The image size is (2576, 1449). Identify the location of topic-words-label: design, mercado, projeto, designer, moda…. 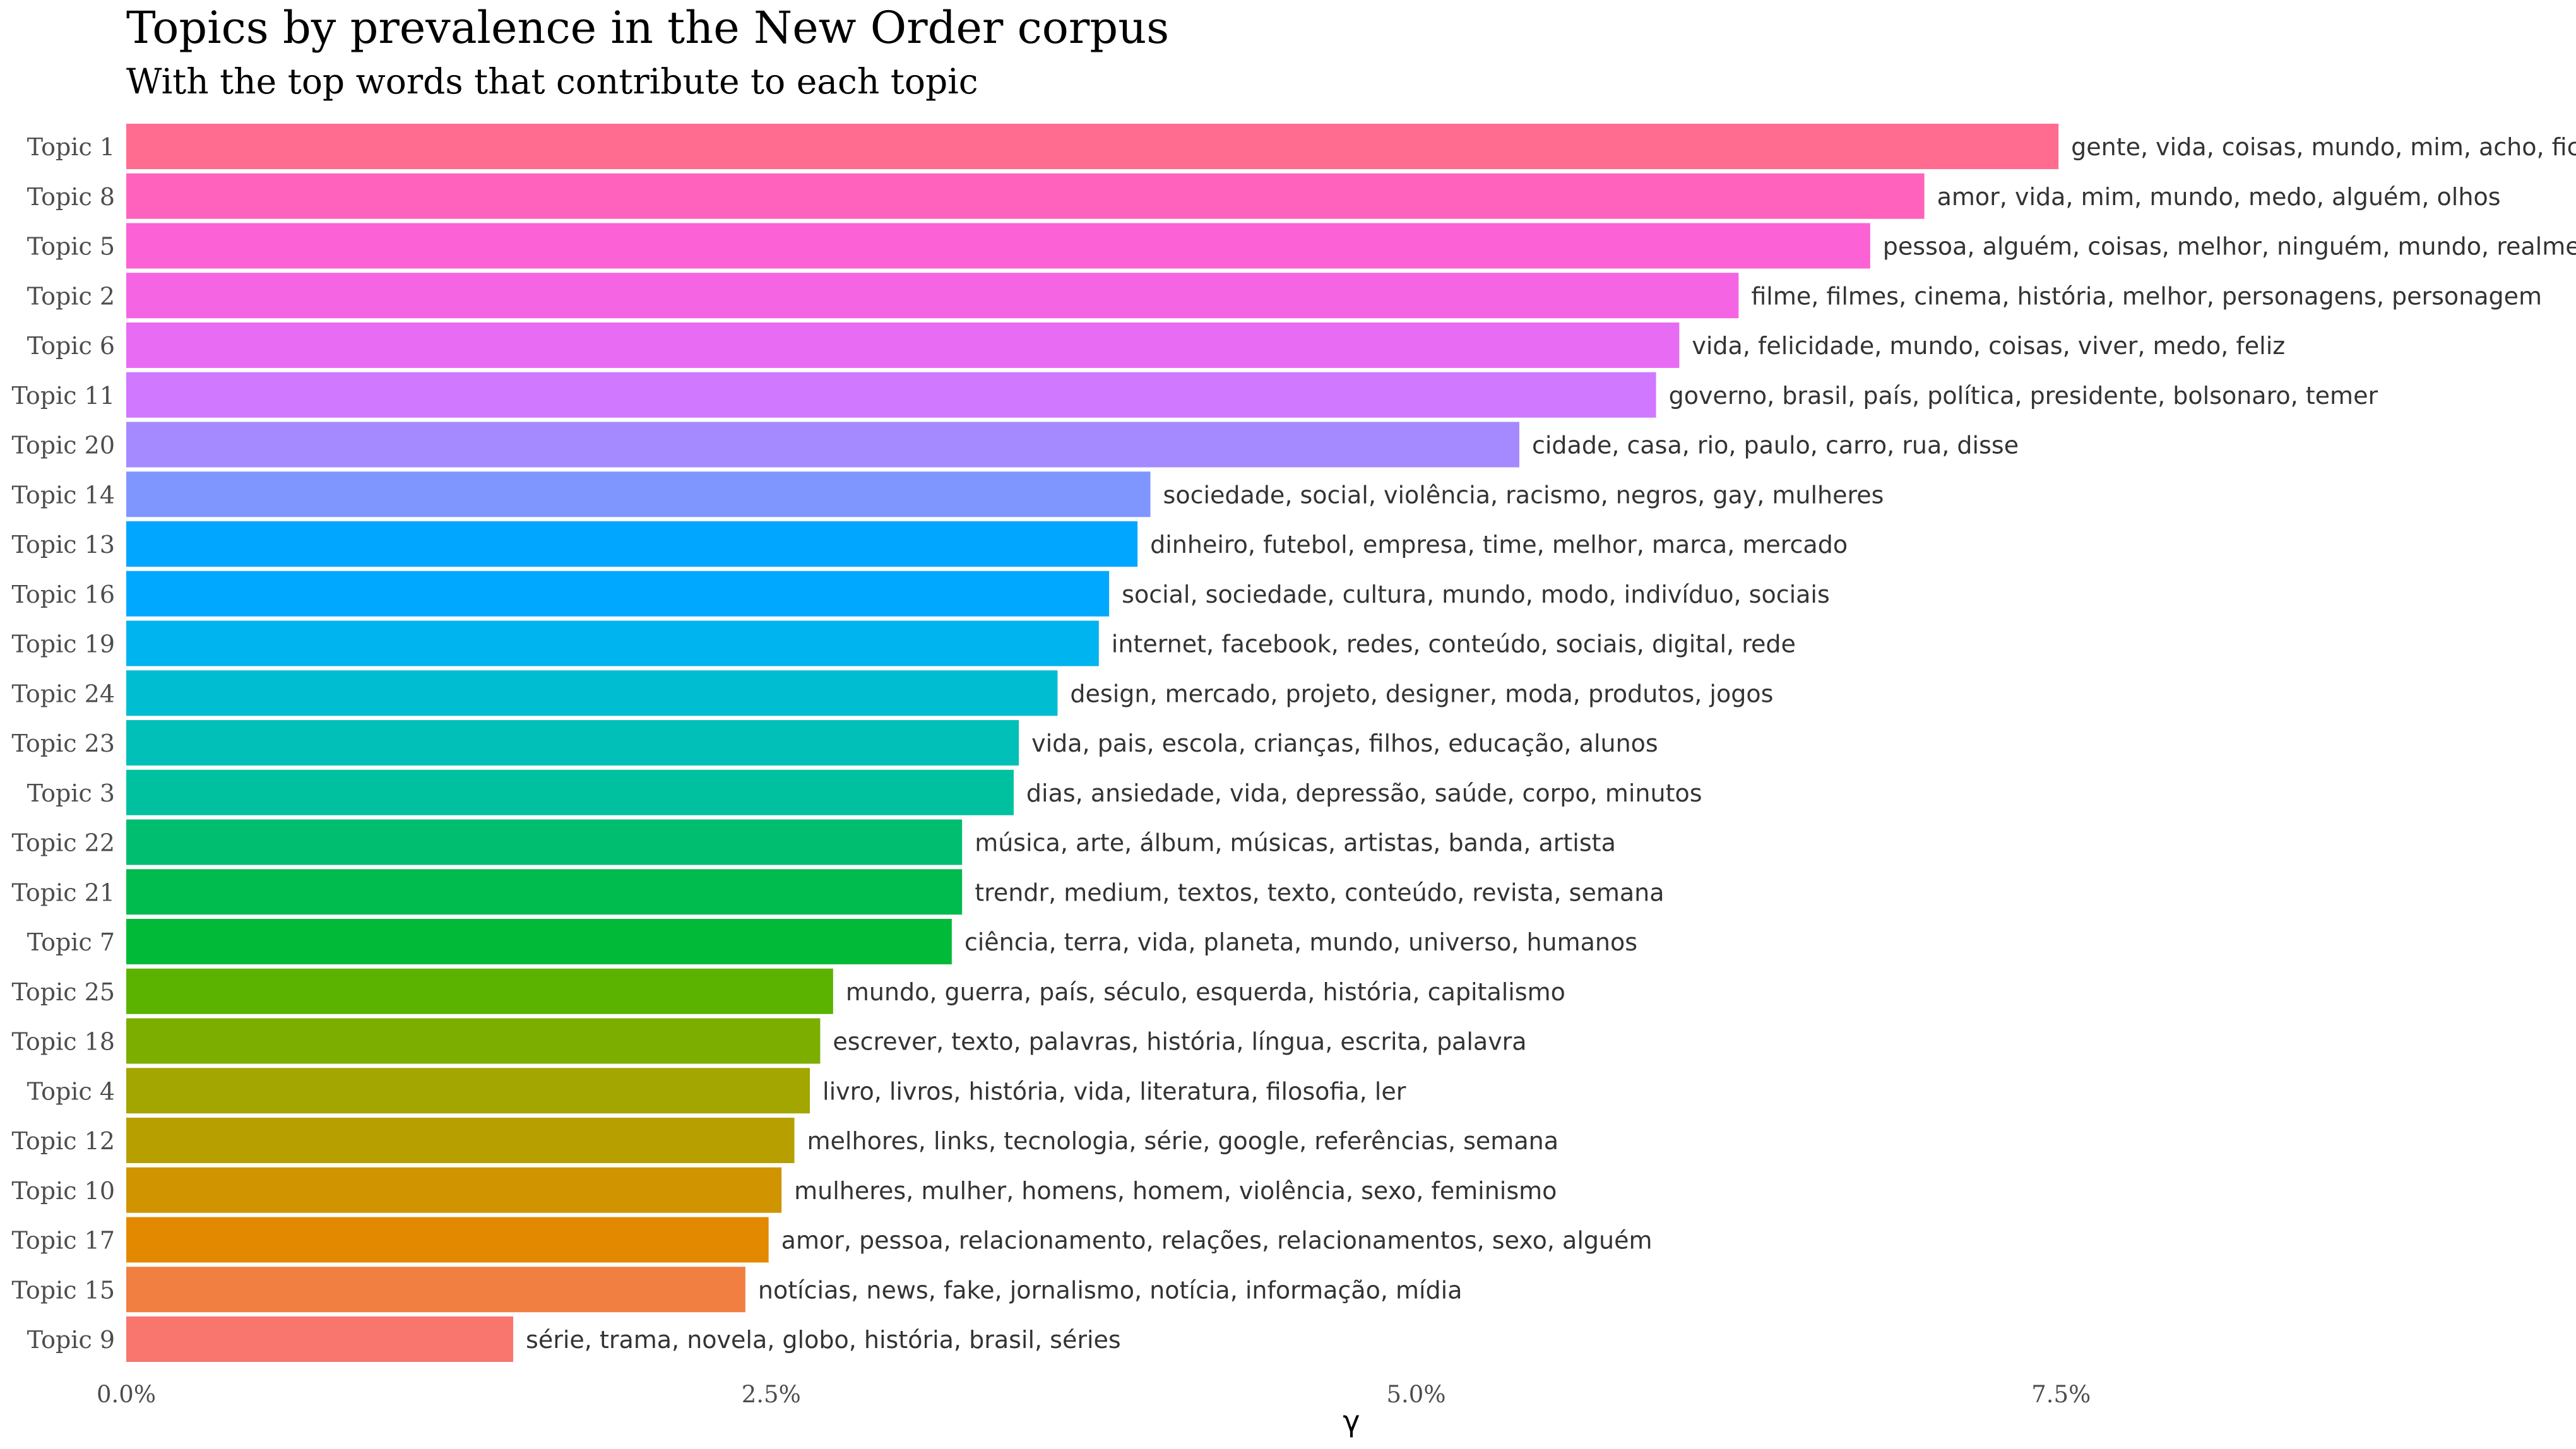
(1421, 693).